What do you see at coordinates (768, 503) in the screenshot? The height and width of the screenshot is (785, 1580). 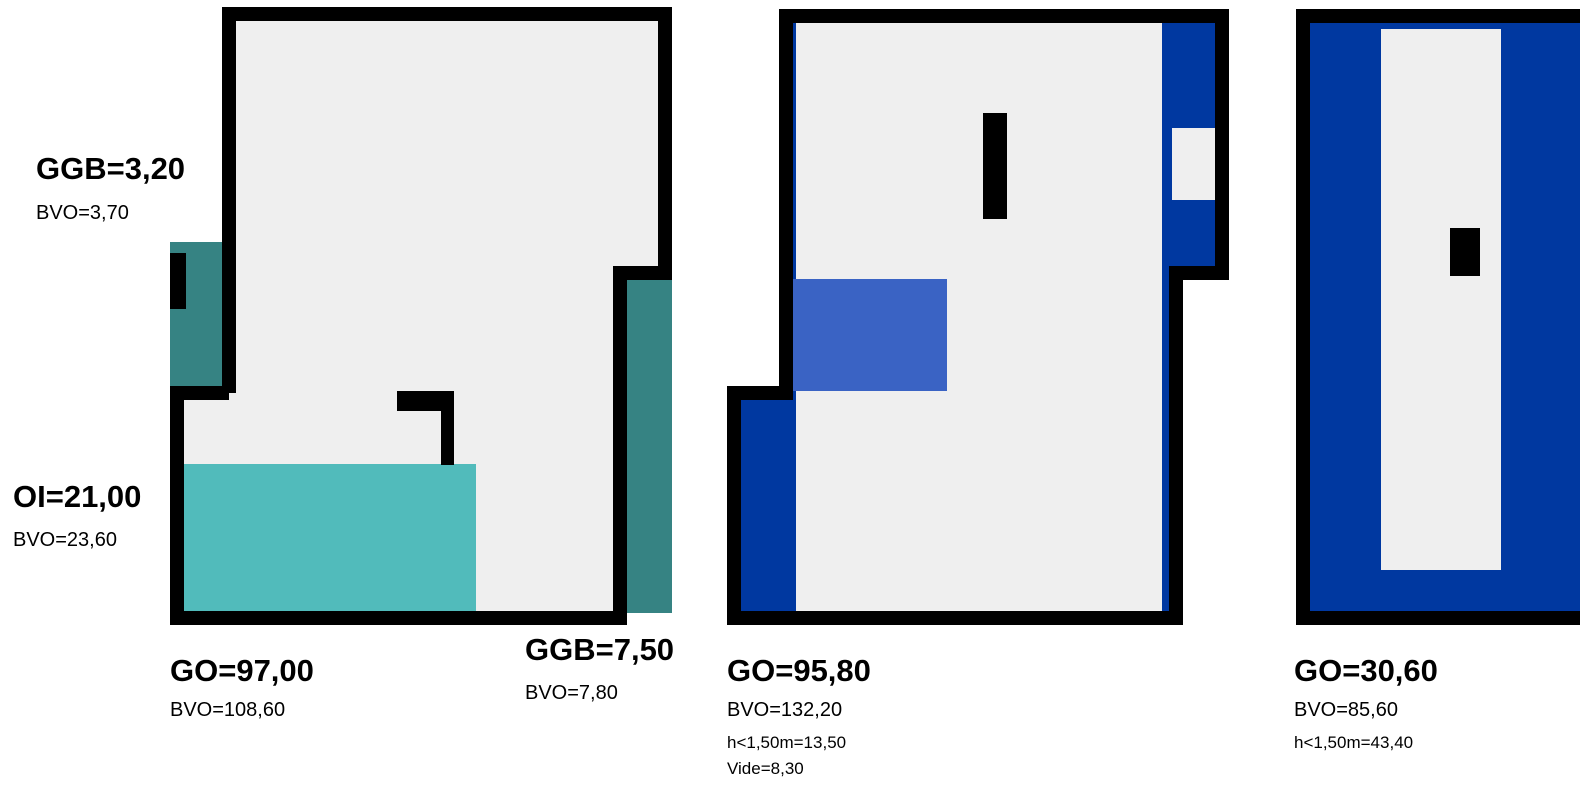 I see `plan-2-low-zone-left` at bounding box center [768, 503].